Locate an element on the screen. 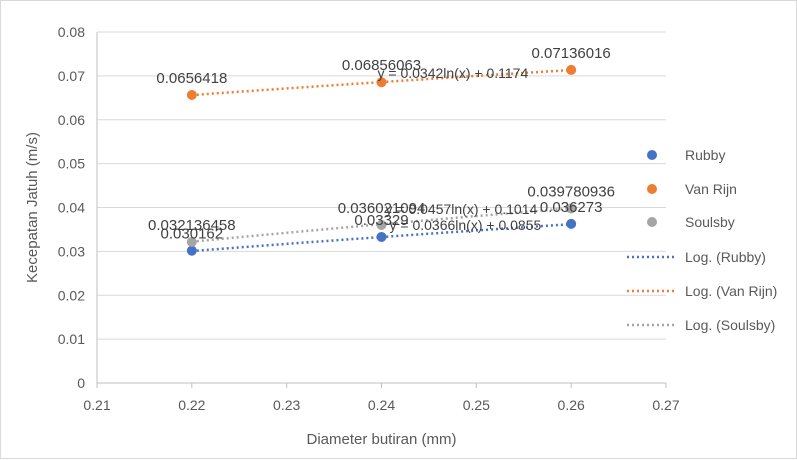 This screenshot has height=460, width=797. data-label: 0.03329 is located at coordinates (381, 220).